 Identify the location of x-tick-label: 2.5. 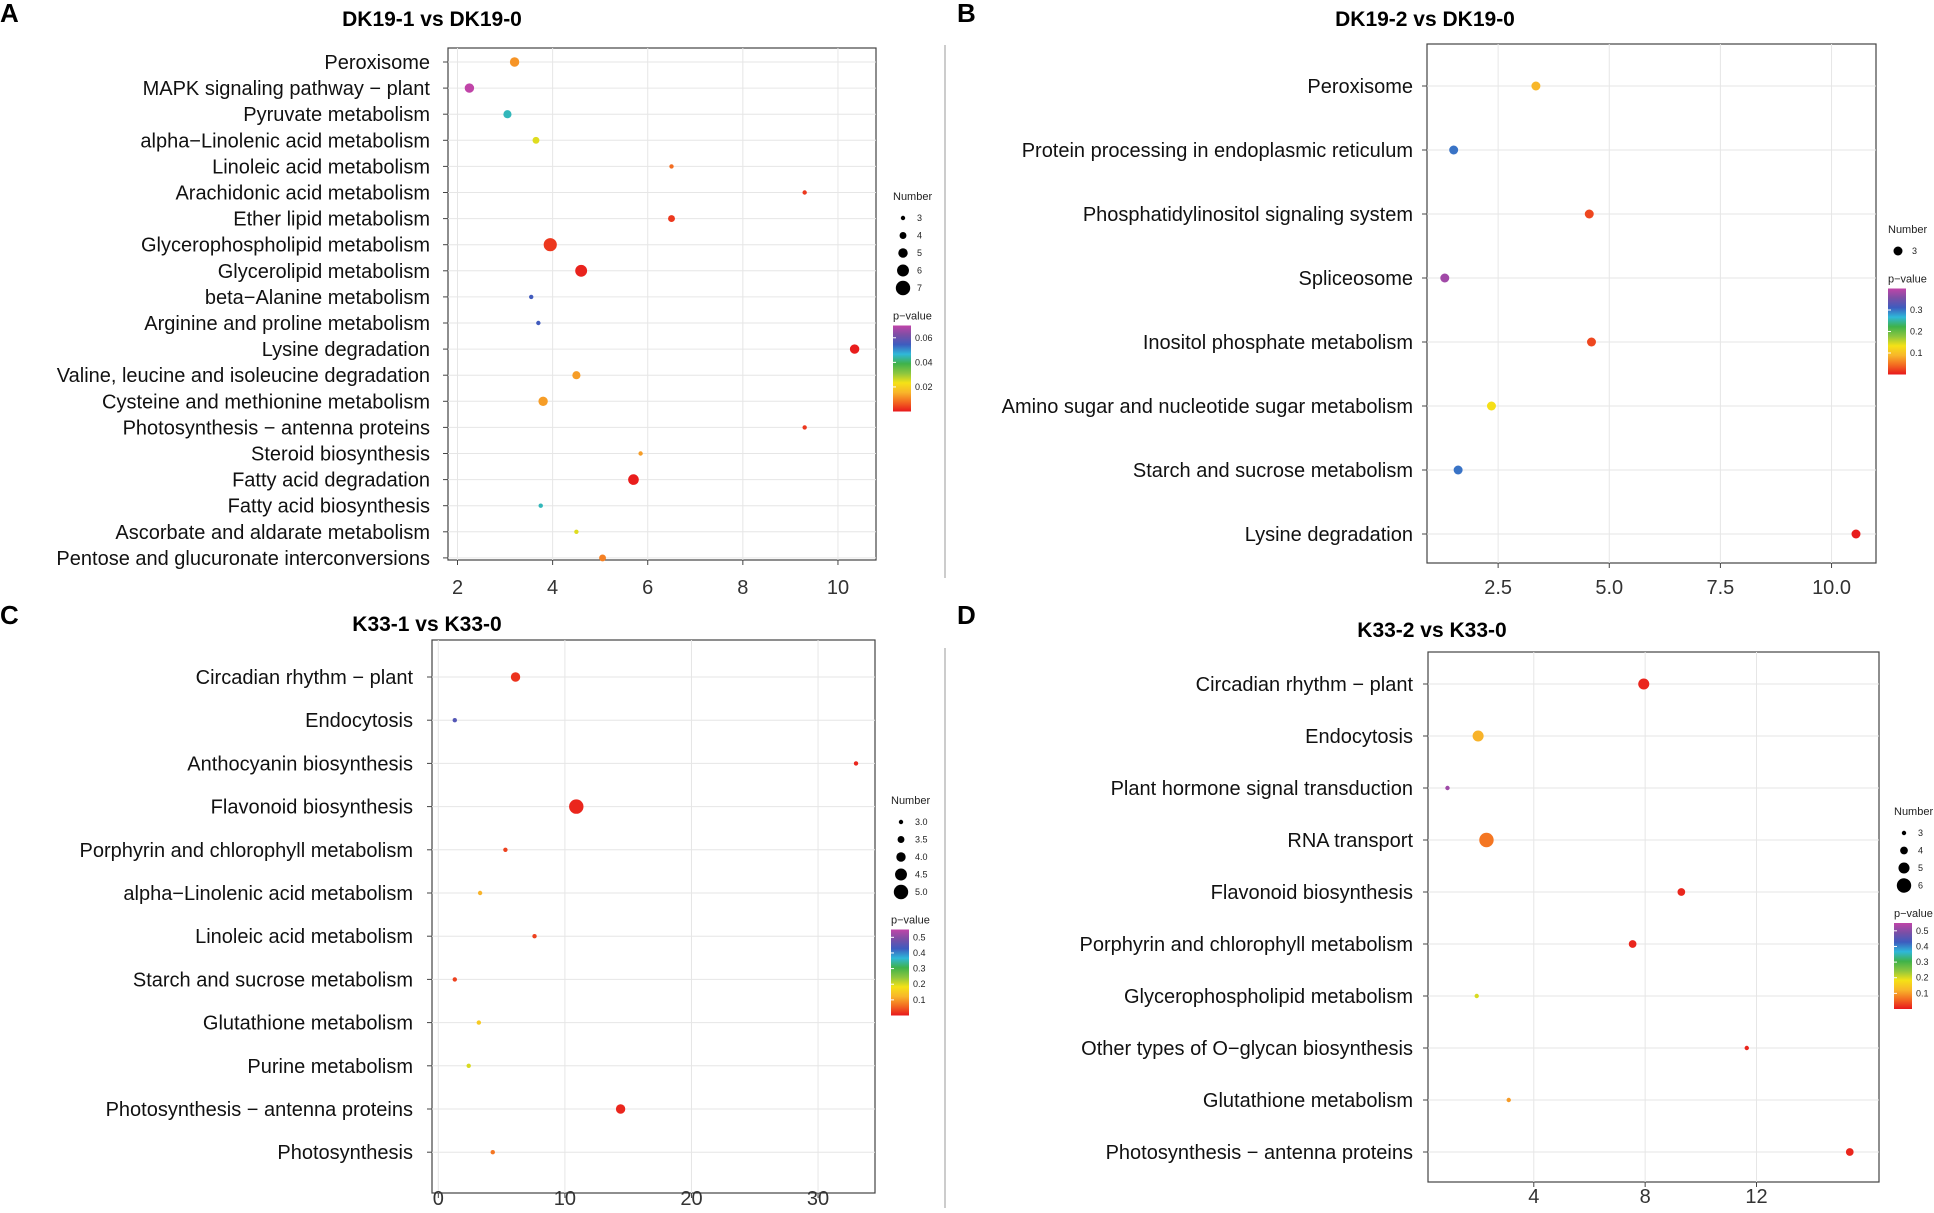
(1498, 588).